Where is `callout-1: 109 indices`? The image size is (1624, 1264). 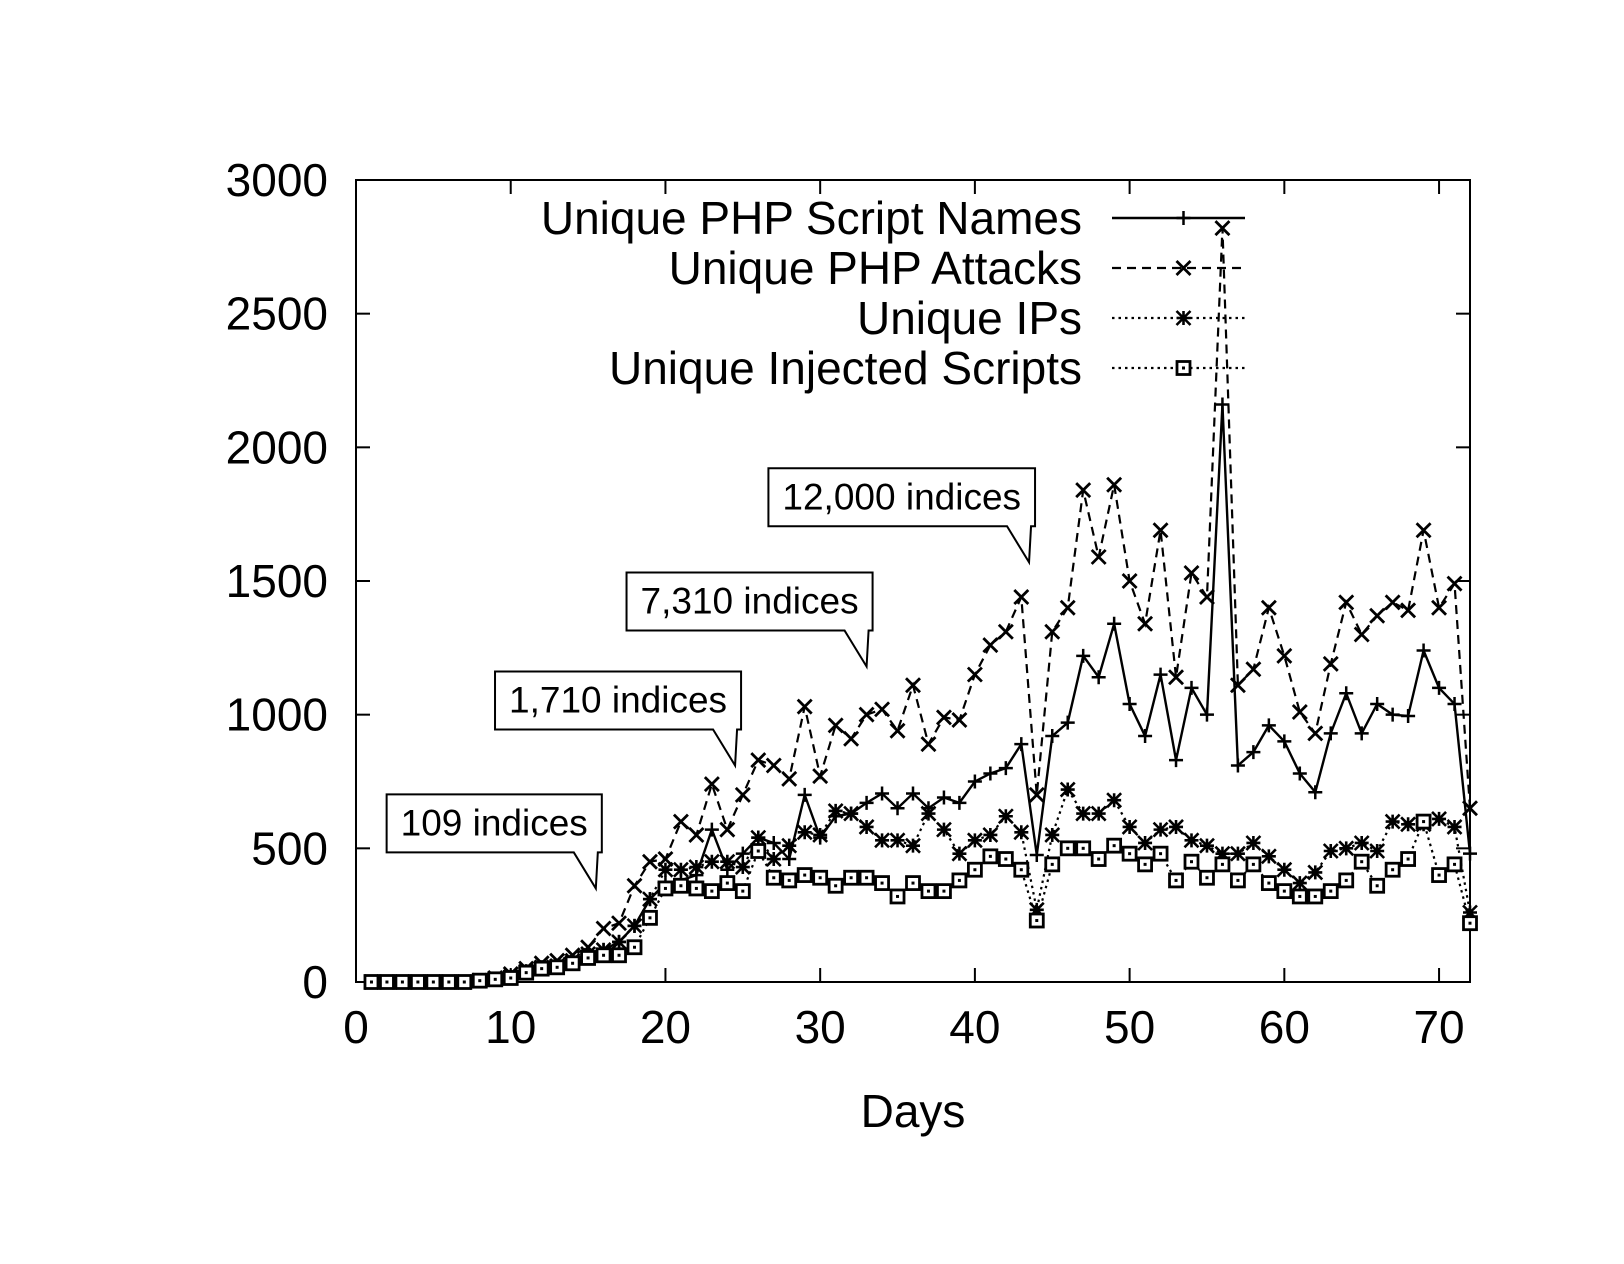
callout-1: 109 indices is located at coordinates (494, 842).